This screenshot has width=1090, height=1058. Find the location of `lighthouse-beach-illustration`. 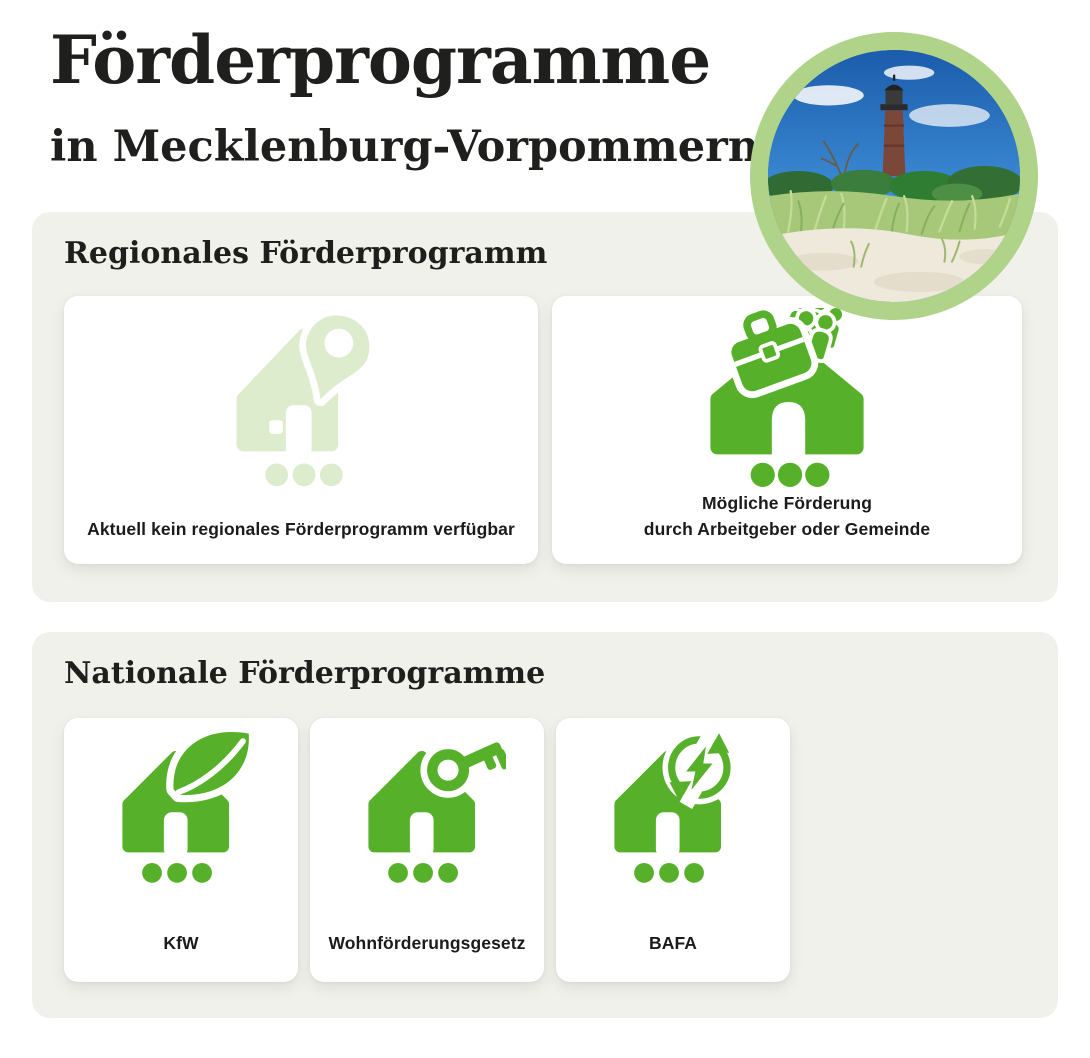

lighthouse-beach-illustration is located at coordinates (894, 176).